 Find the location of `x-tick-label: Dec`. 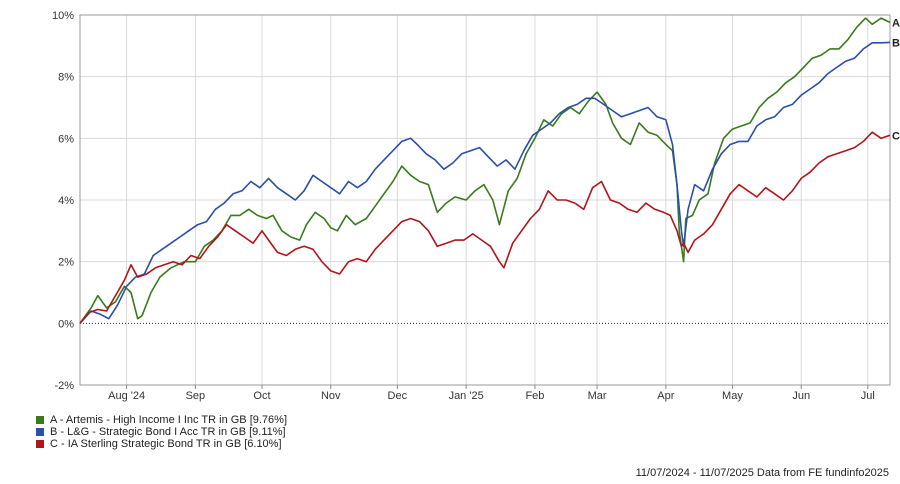

x-tick-label: Dec is located at coordinates (398, 396).